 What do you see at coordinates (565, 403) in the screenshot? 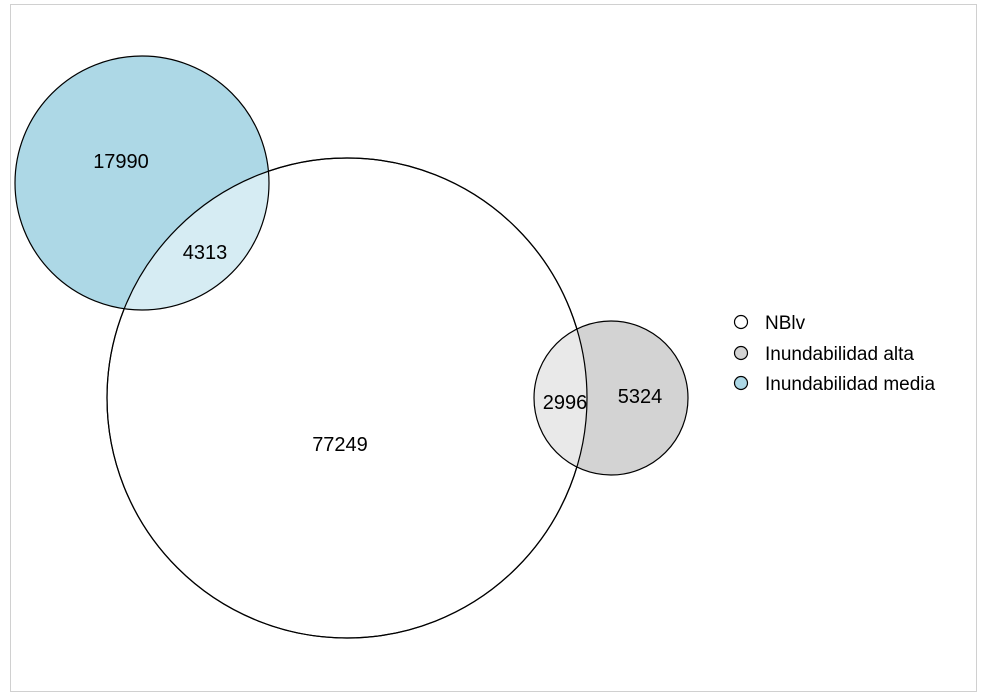
I see `region-nblv-alta-label: 2996` at bounding box center [565, 403].